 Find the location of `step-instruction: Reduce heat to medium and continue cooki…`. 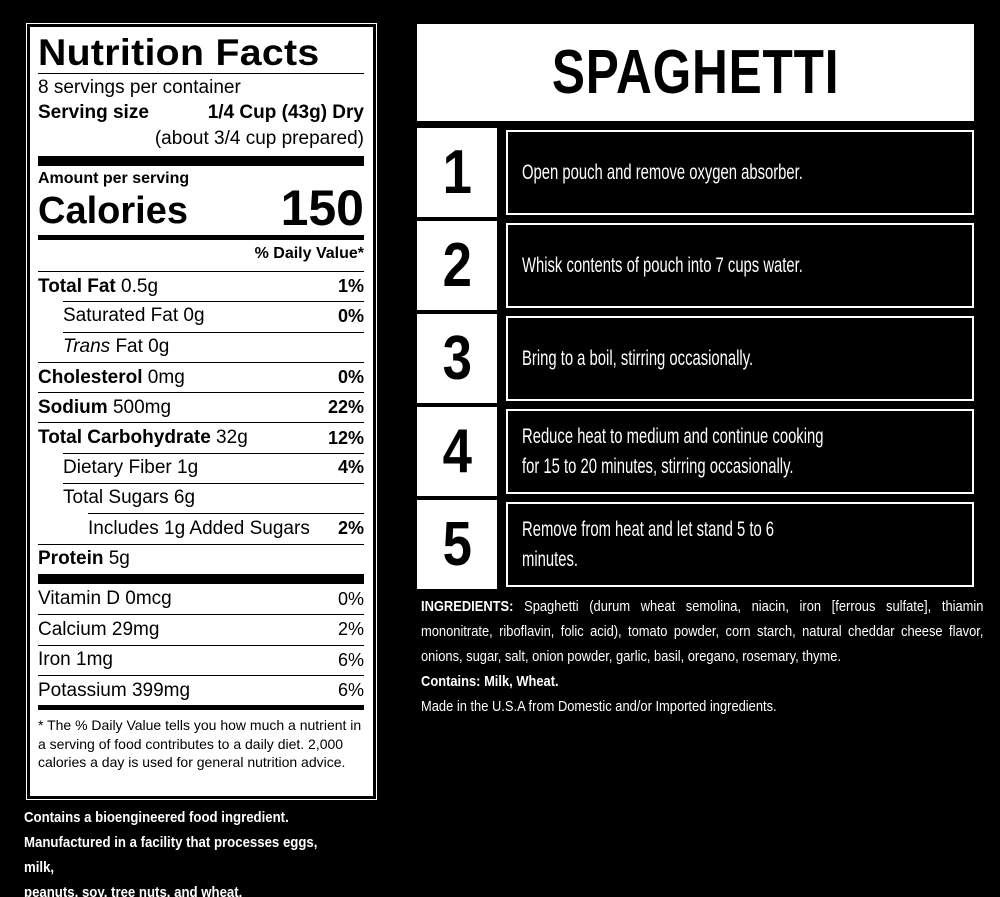

step-instruction: Reduce heat to medium and continue cooki… is located at coordinates (740, 451).